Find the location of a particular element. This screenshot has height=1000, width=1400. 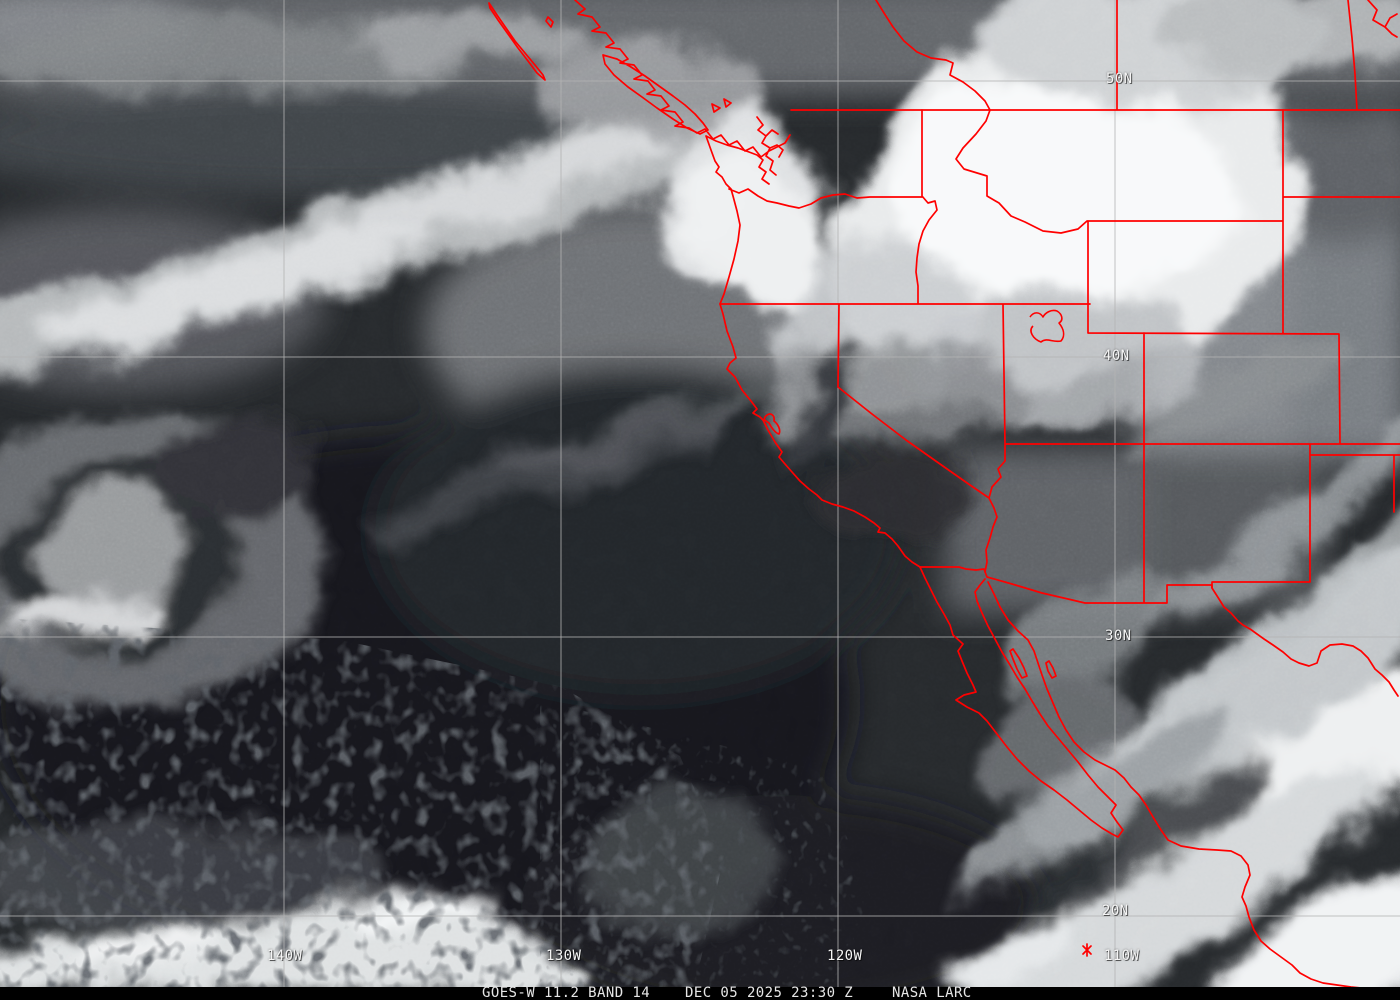

latitude-label-30n: 30N is located at coordinates (1118, 636).